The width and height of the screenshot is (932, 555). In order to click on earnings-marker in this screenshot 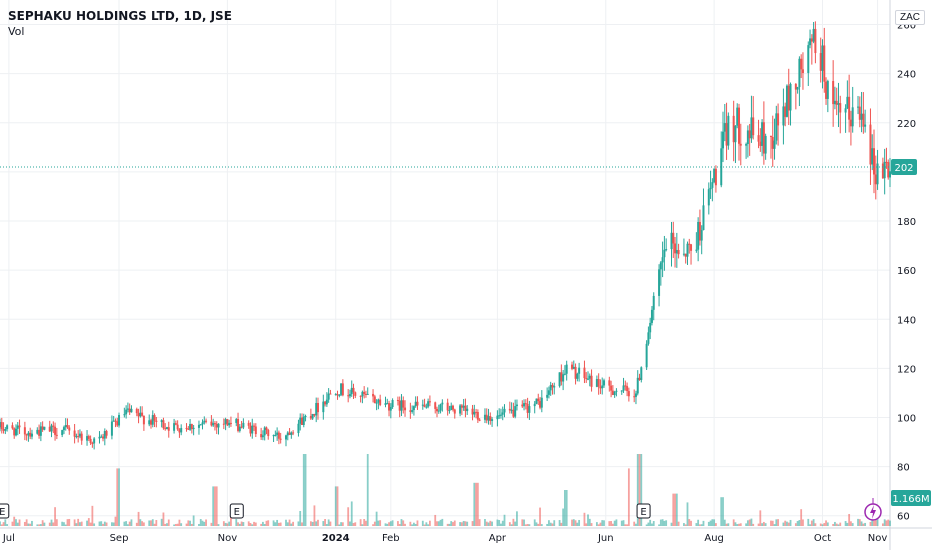, I will do `click(643, 511)`.